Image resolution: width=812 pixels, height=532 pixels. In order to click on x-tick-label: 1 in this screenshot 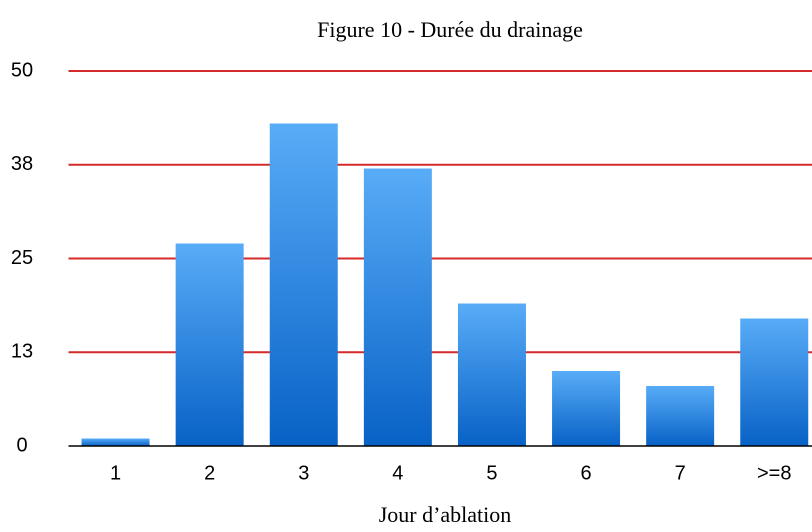, I will do `click(115, 473)`.